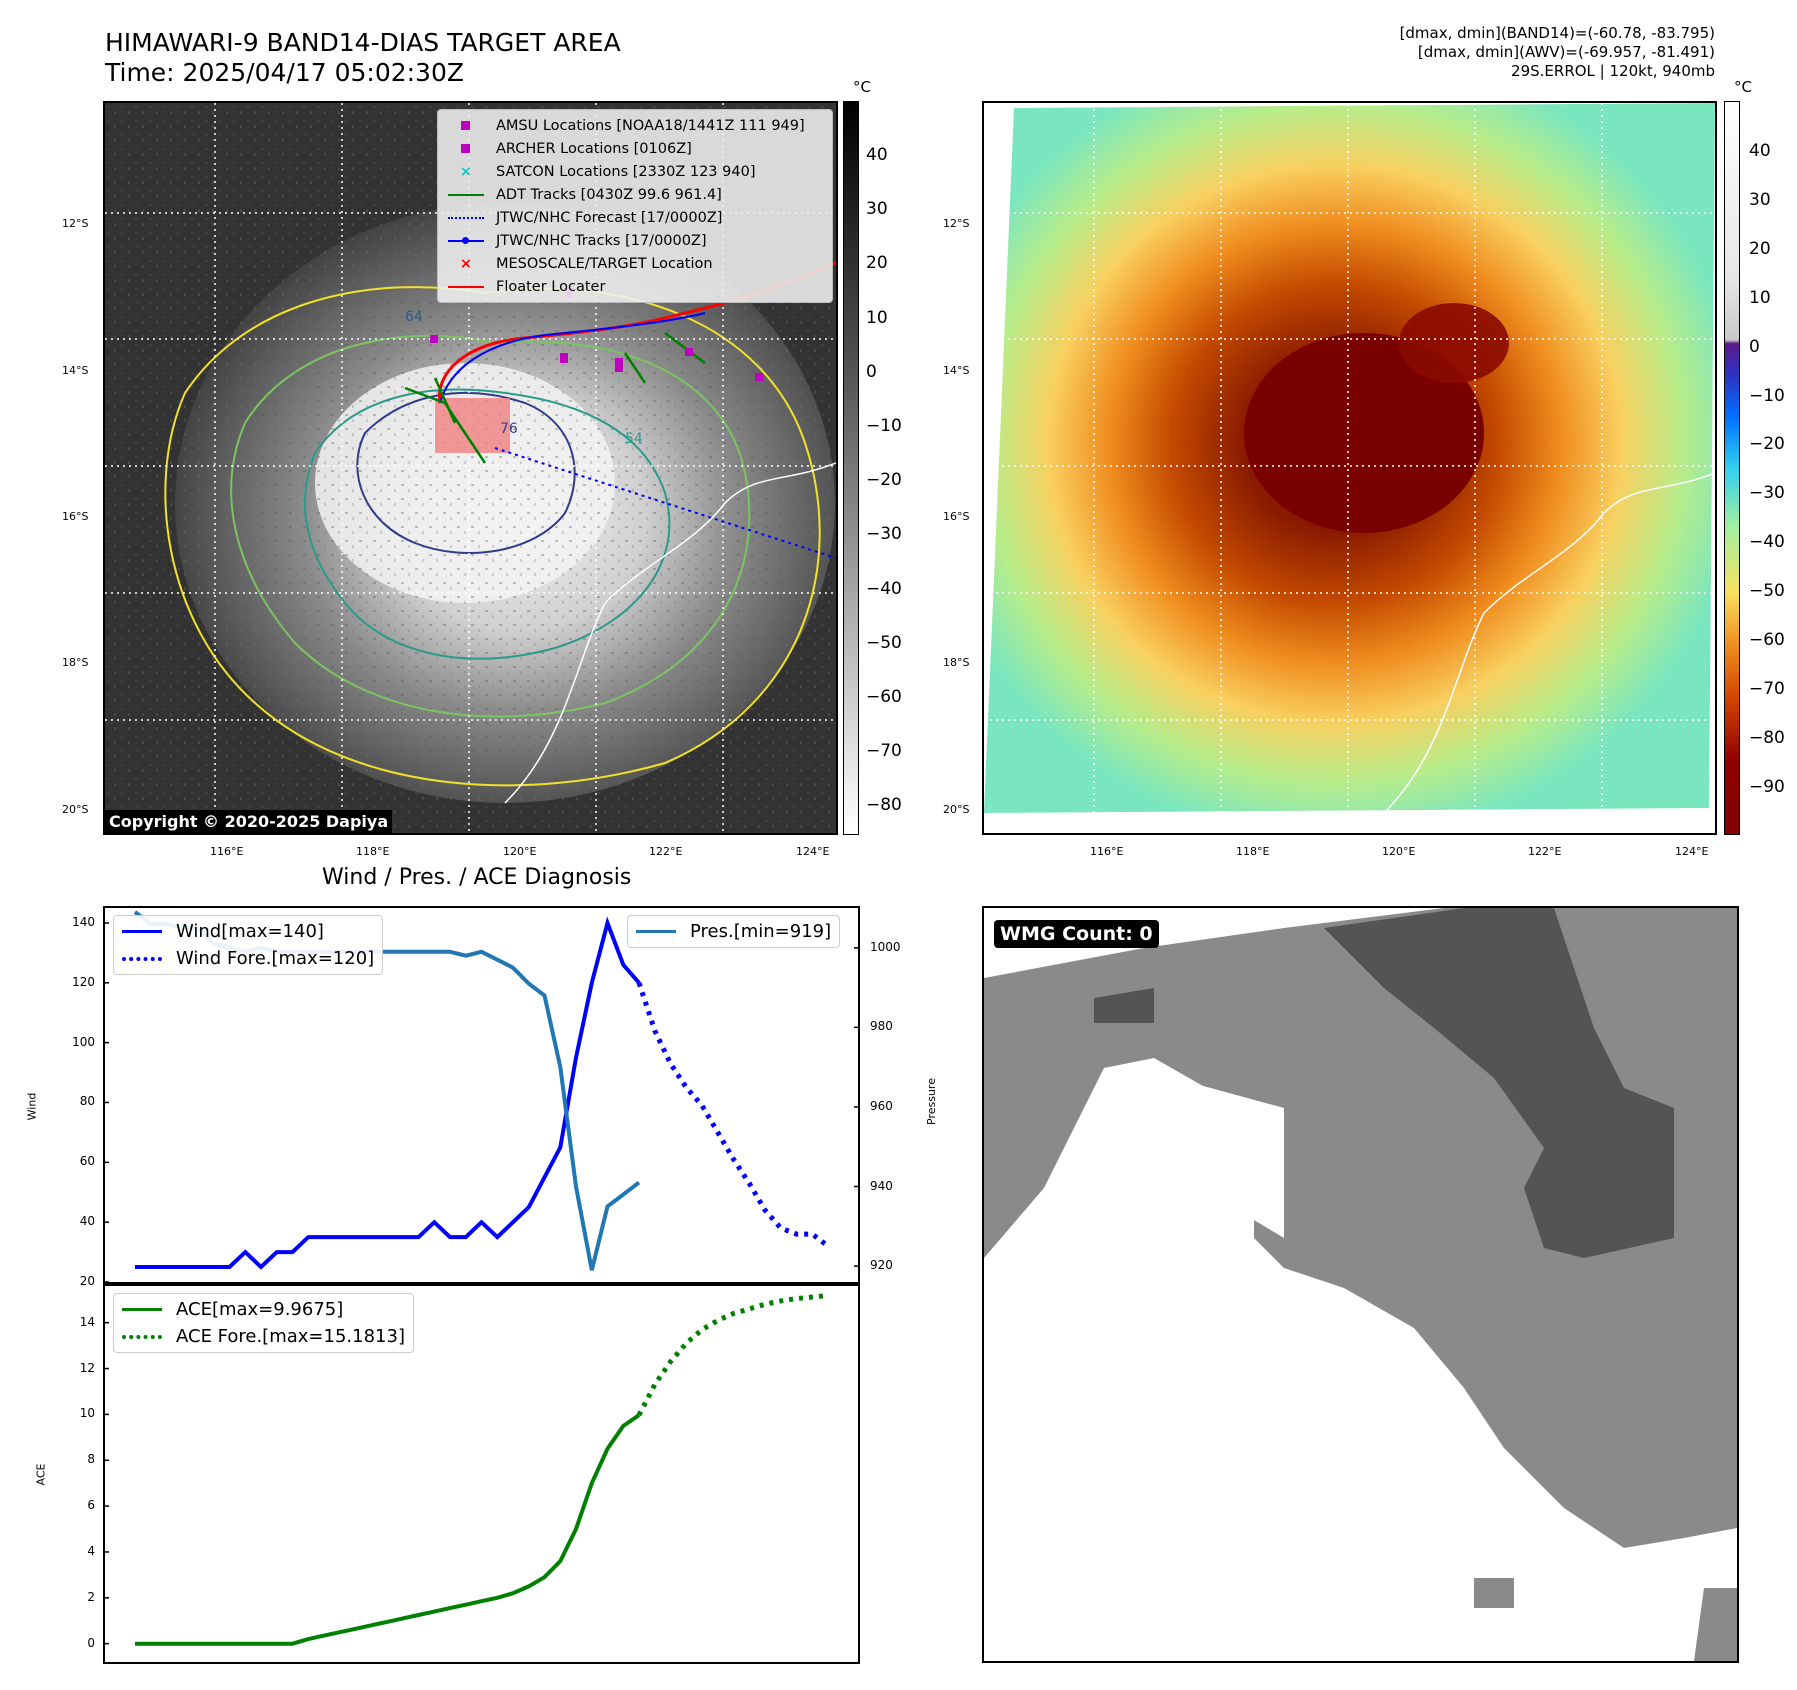 Image resolution: width=1797 pixels, height=1690 pixels. What do you see at coordinates (91, 1459) in the screenshot?
I see `ytick-label: 8` at bounding box center [91, 1459].